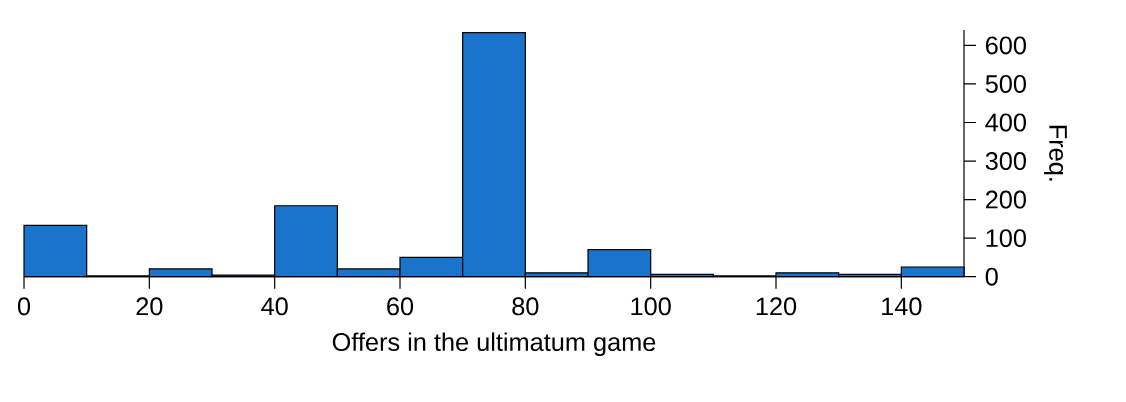  What do you see at coordinates (902, 306) in the screenshot?
I see `x-tick-label: 140` at bounding box center [902, 306].